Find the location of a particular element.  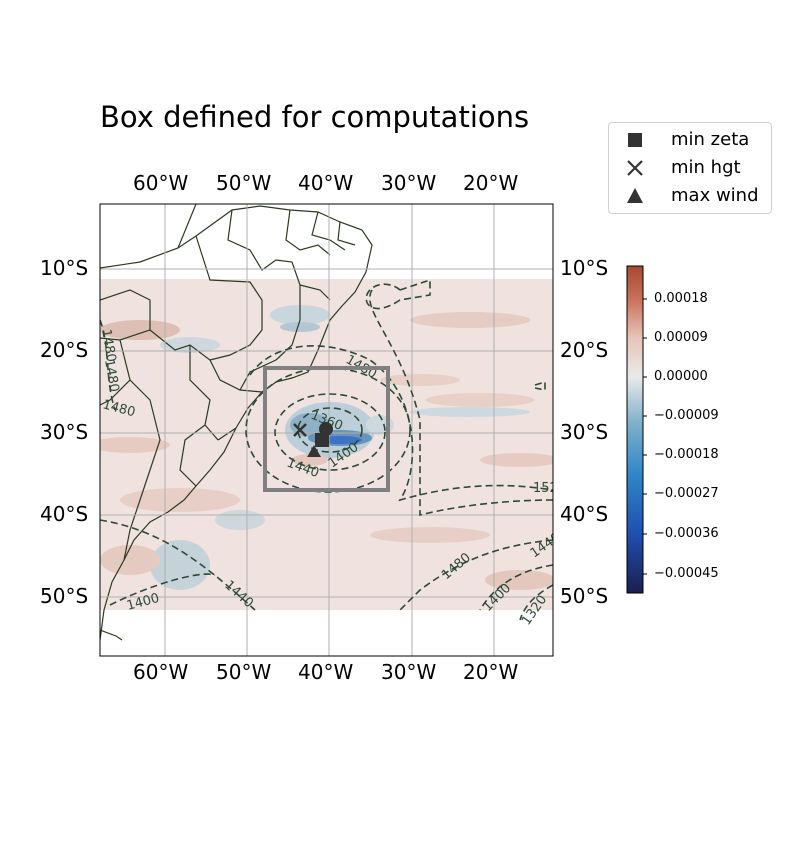

colorbar-tick-label: 0.00000 is located at coordinates (681, 376).